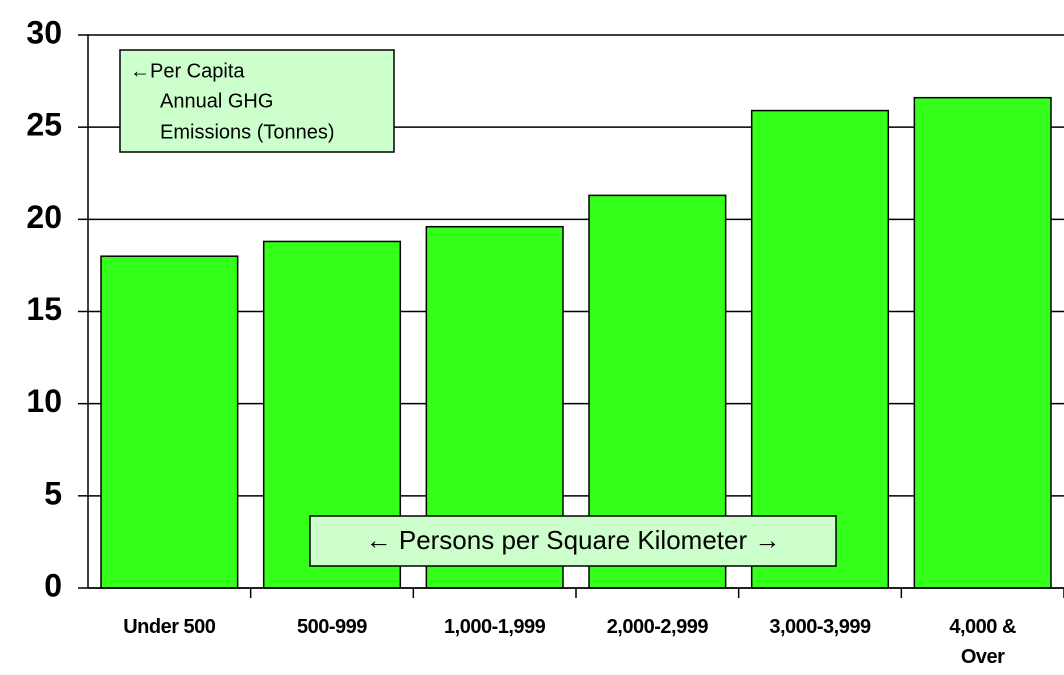 The height and width of the screenshot is (675, 1064). What do you see at coordinates (657, 627) in the screenshot?
I see `x-tick-label: 2,000-2,999` at bounding box center [657, 627].